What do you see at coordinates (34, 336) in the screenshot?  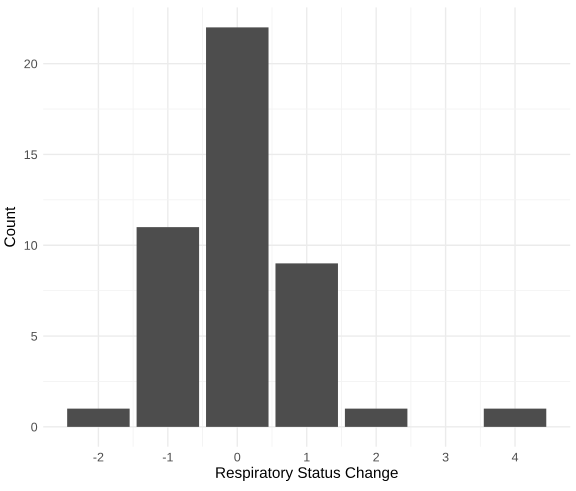 I see `y-tick-label: 5` at bounding box center [34, 336].